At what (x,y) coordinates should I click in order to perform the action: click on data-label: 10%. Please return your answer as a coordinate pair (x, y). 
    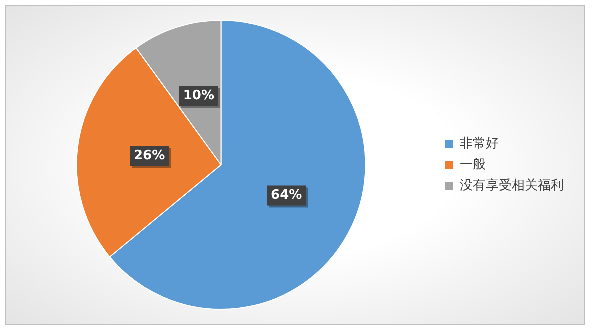
    Looking at the image, I should click on (198, 96).